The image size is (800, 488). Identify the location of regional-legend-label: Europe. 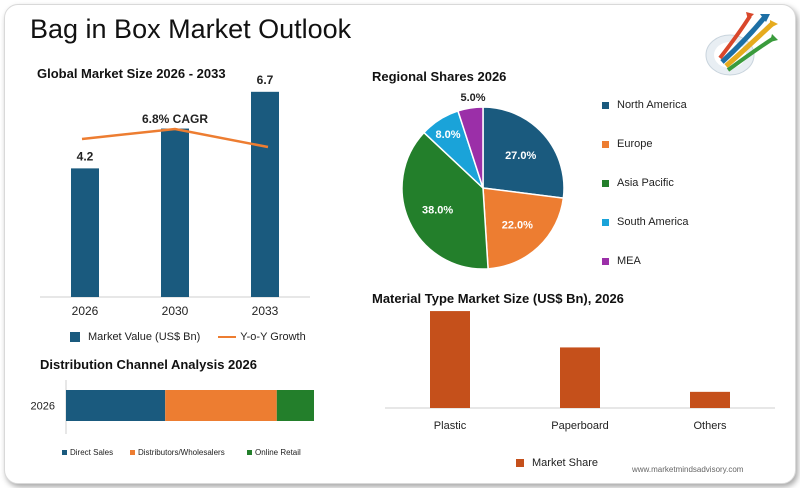
(635, 144).